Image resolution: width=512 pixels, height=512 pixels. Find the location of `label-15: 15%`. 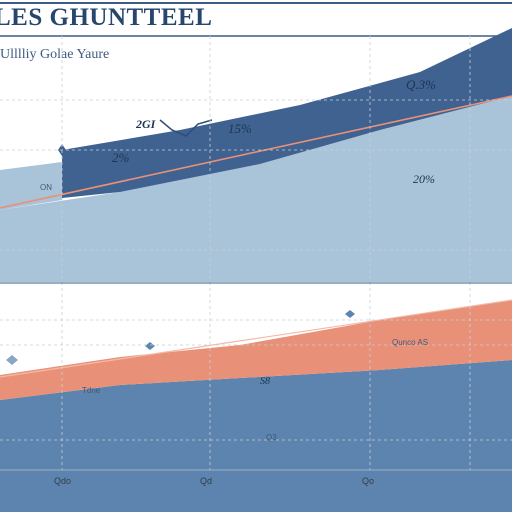

label-15: 15% is located at coordinates (240, 128).